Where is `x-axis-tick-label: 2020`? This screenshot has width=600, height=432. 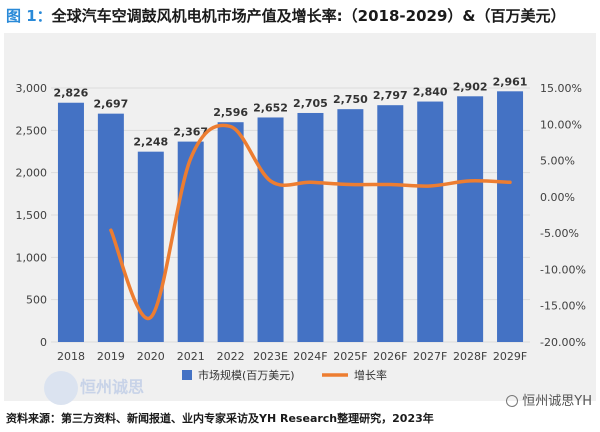 x-axis-tick-label: 2020 is located at coordinates (151, 356).